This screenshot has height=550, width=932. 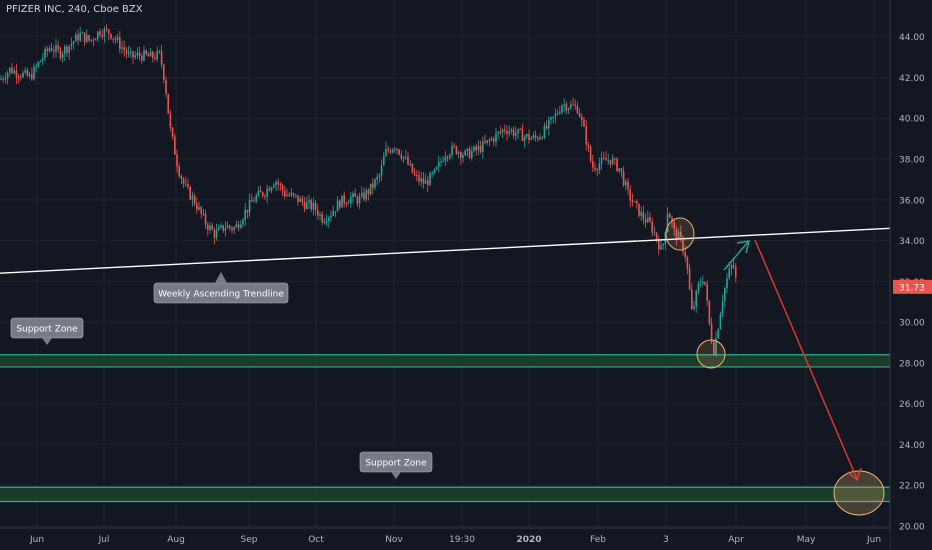 What do you see at coordinates (912, 405) in the screenshot?
I see `price-tick-label: 26.00` at bounding box center [912, 405].